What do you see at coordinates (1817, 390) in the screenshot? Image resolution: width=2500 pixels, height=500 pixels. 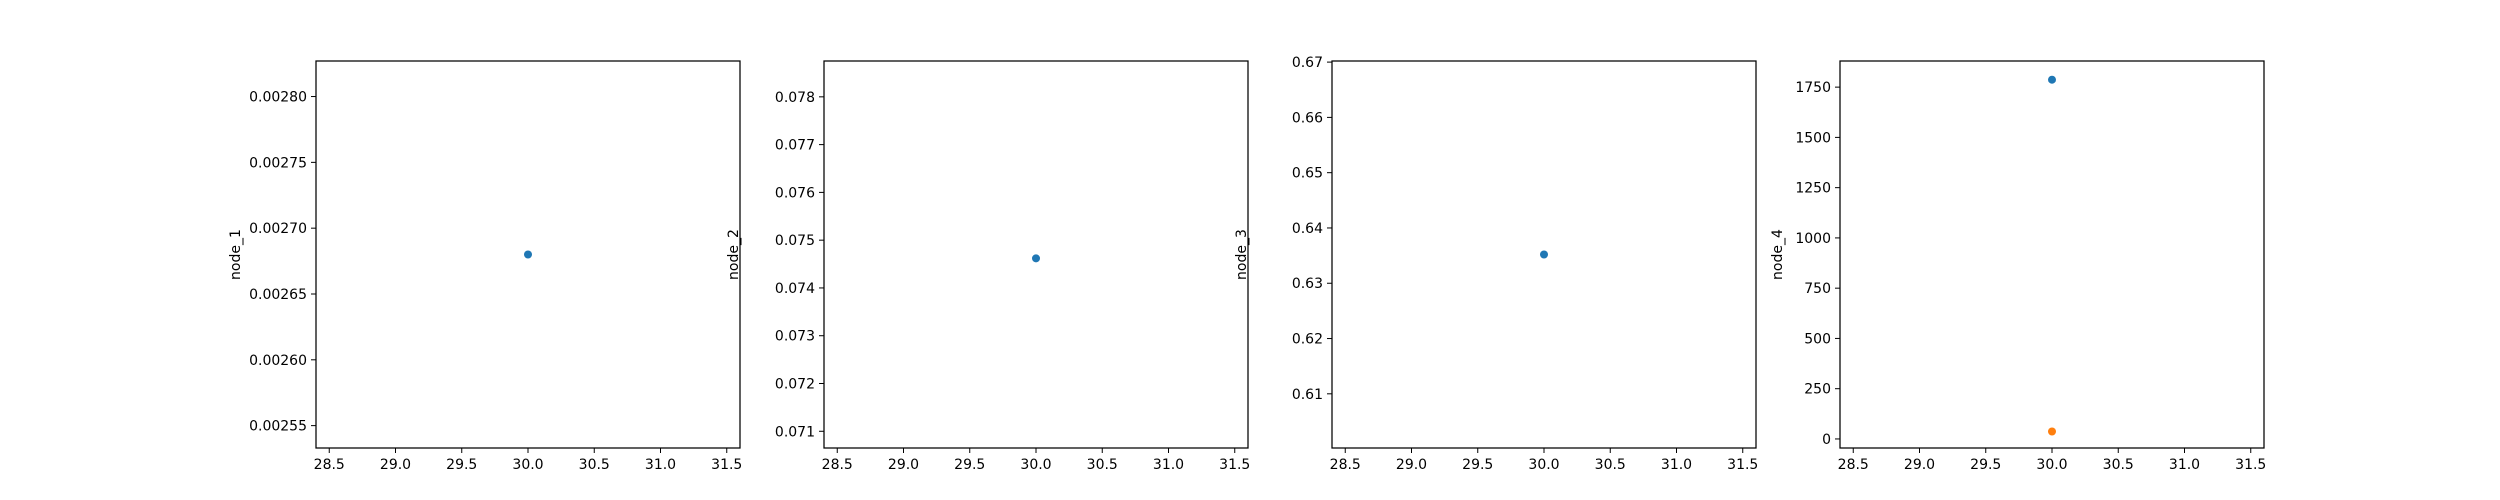 I see `y-tick-label: 250` at bounding box center [1817, 390].